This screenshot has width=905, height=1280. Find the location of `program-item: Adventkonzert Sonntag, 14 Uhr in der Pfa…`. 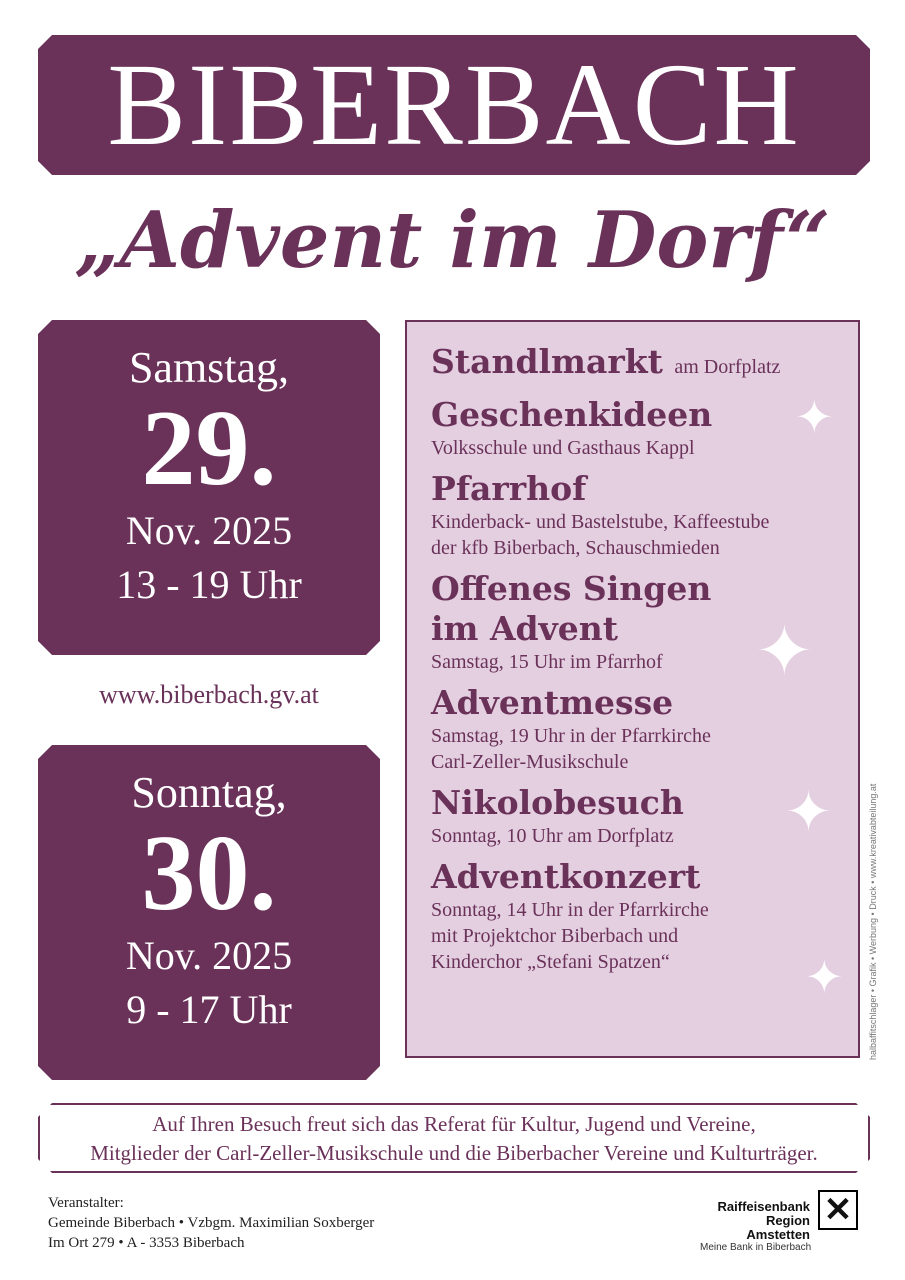

program-item: Adventkonzert Sonntag, 14 Uhr in der Pfa… is located at coordinates (632, 916).